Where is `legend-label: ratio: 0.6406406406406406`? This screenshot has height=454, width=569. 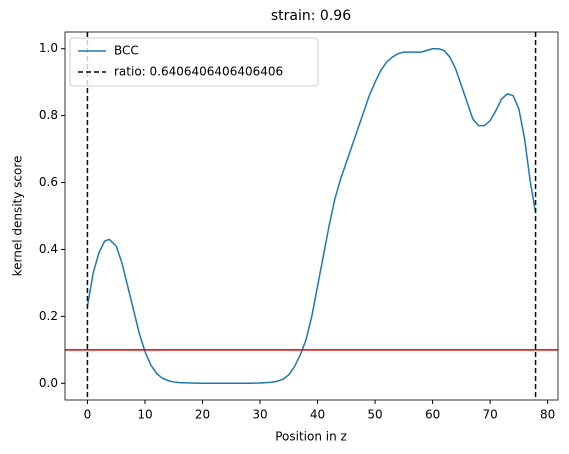 legend-label: ratio: 0.6406406406406406 is located at coordinates (198, 72).